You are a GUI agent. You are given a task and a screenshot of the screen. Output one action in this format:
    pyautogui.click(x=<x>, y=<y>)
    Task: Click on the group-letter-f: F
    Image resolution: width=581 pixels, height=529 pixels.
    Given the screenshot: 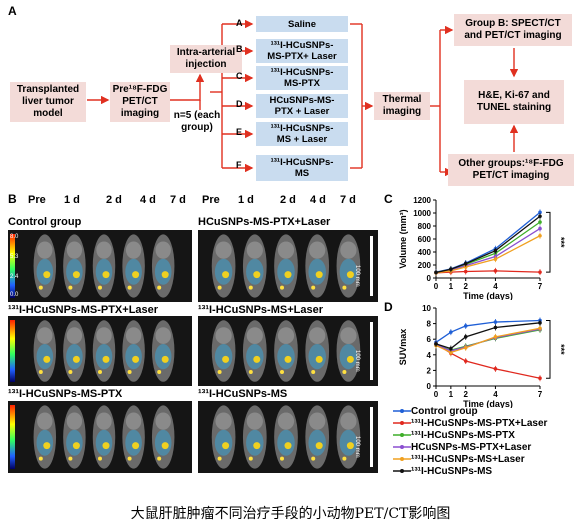 What is the action you would take?
    pyautogui.click(x=239, y=165)
    